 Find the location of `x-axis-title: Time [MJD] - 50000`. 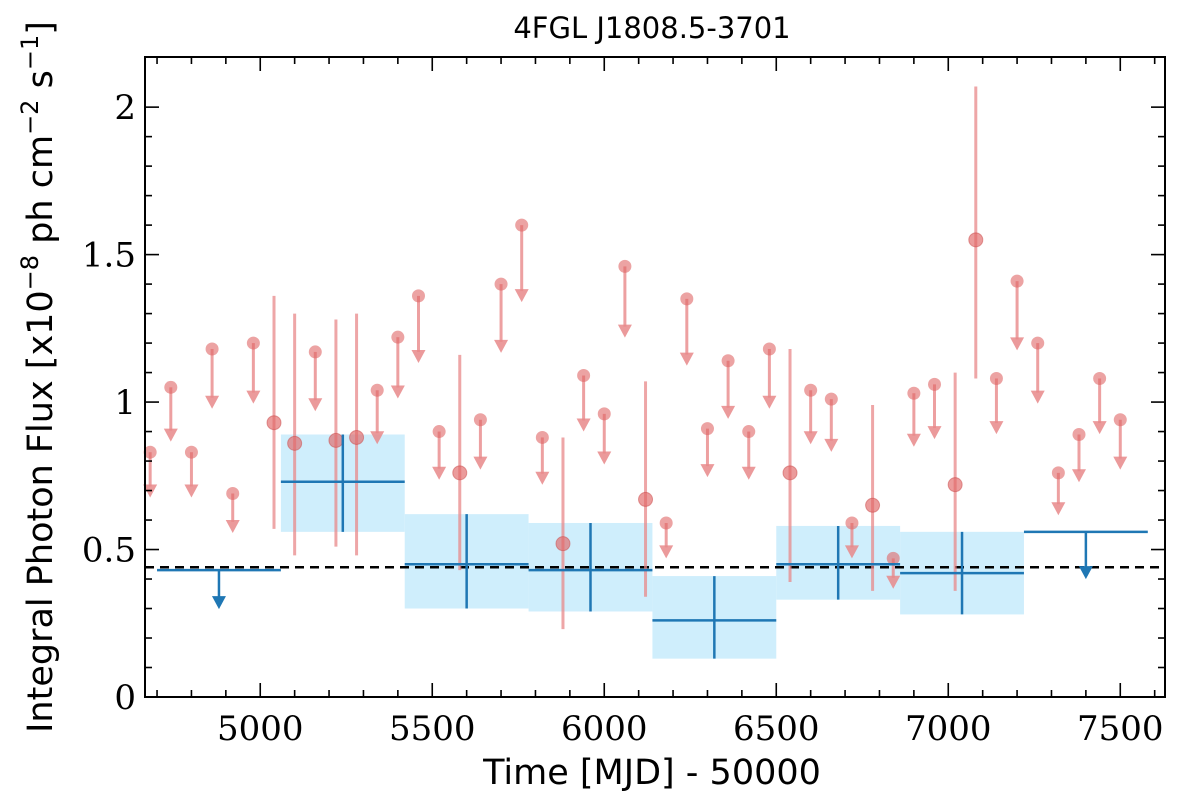

x-axis-title: Time [MJD] - 50000 is located at coordinates (651, 773).